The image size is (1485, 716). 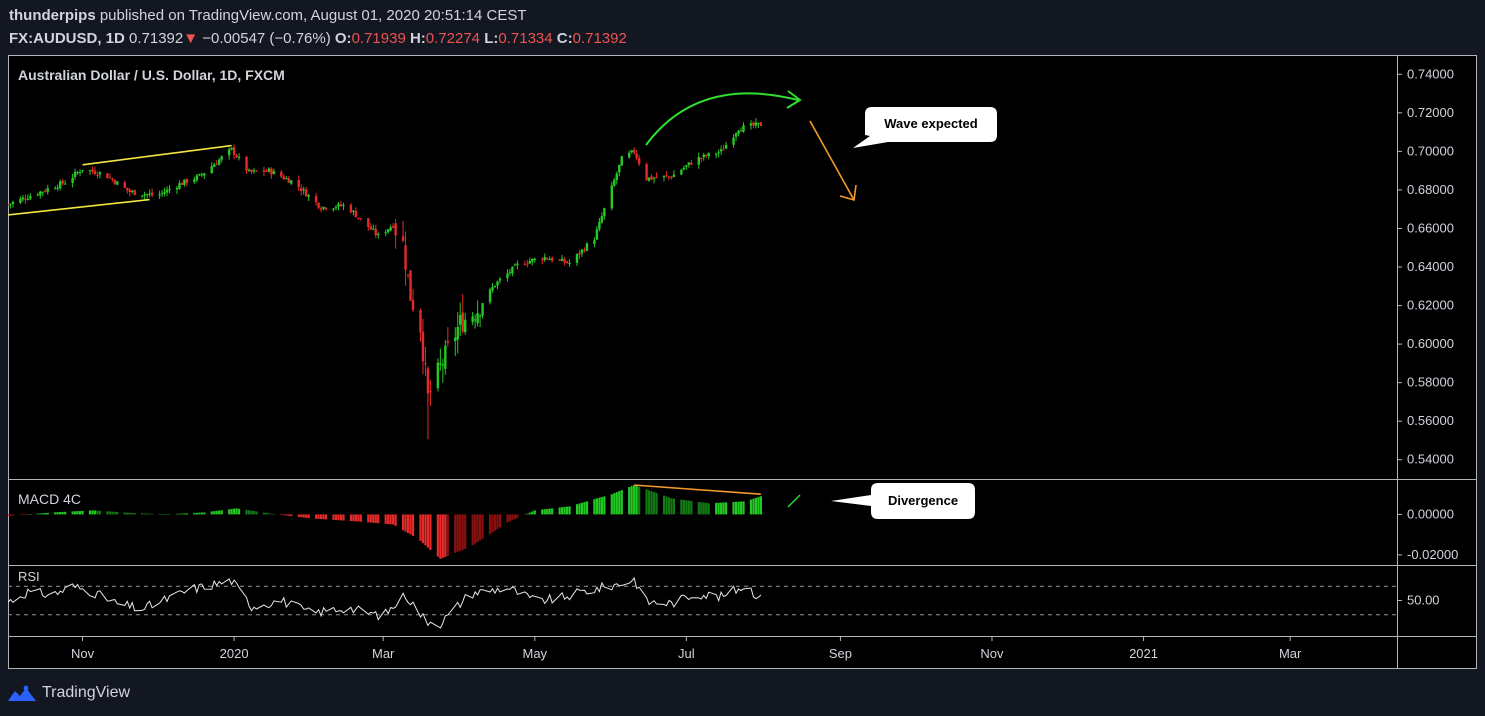 I want to click on rsi-title: RSI, so click(x=29, y=576).